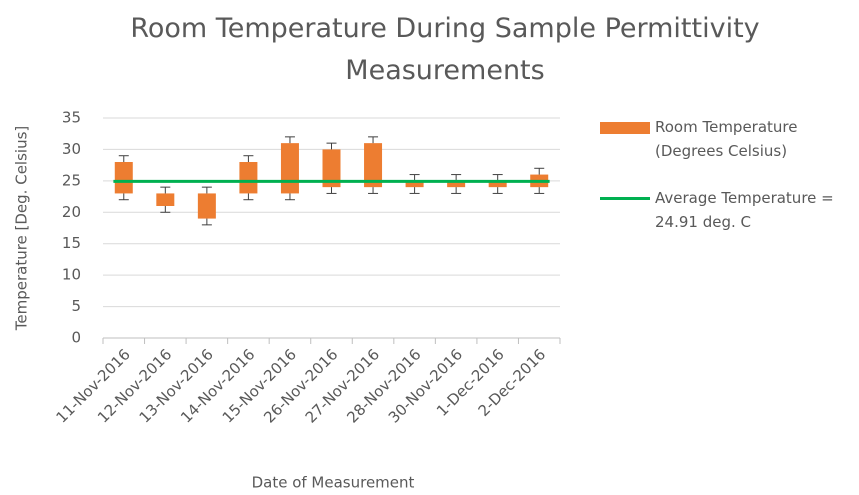 Image resolution: width=859 pixels, height=495 pixels. What do you see at coordinates (71, 212) in the screenshot?
I see `y-tick-label: 20` at bounding box center [71, 212].